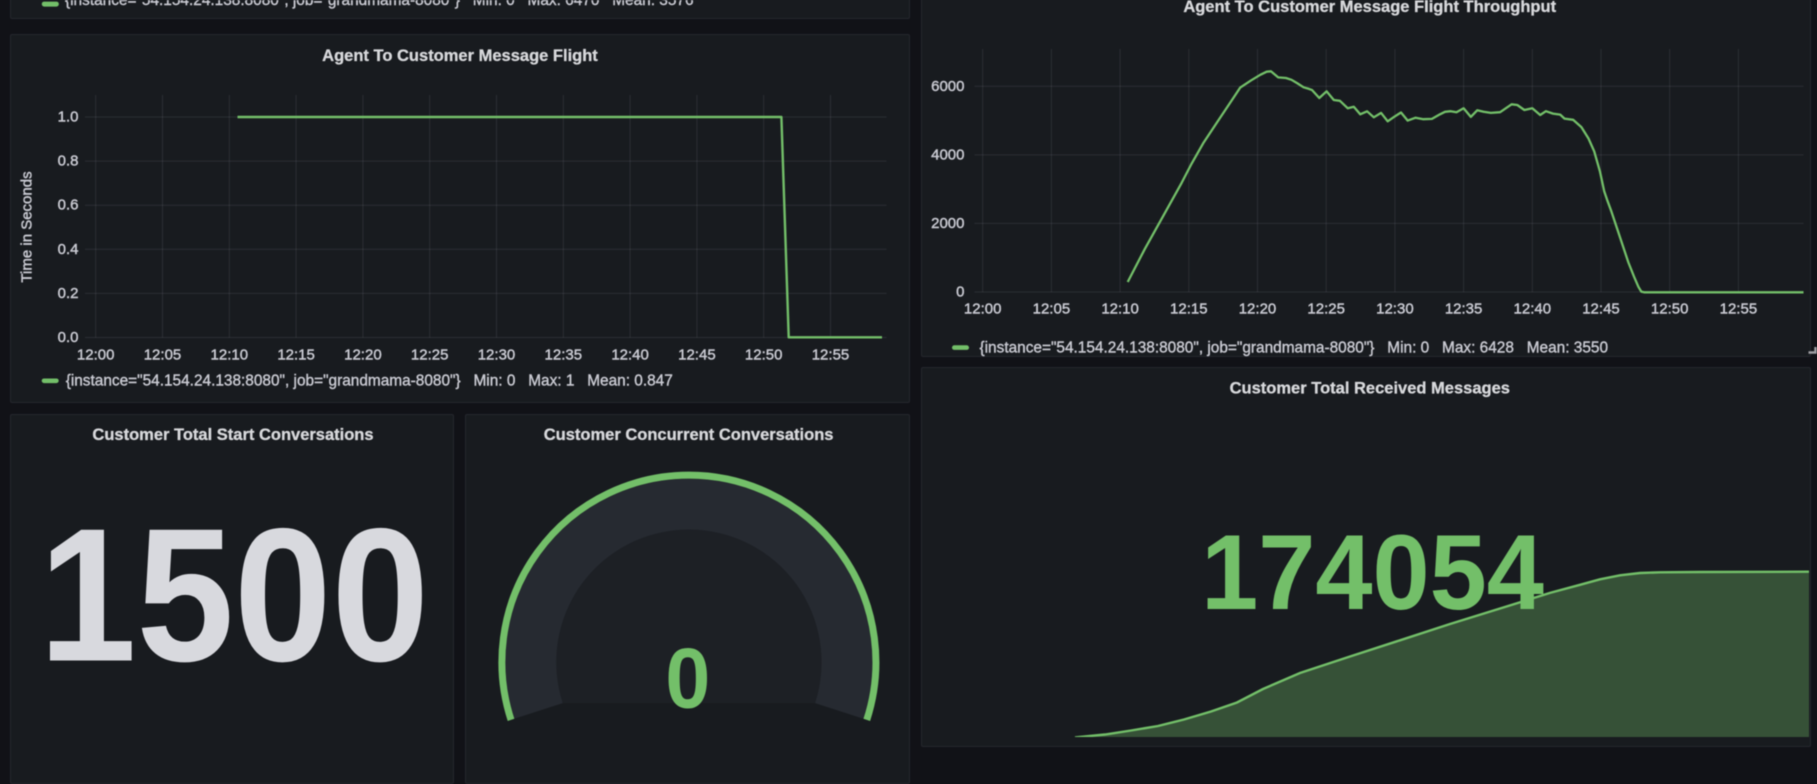 The width and height of the screenshot is (1817, 784). I want to click on svg-text: 2000, so click(947, 223).